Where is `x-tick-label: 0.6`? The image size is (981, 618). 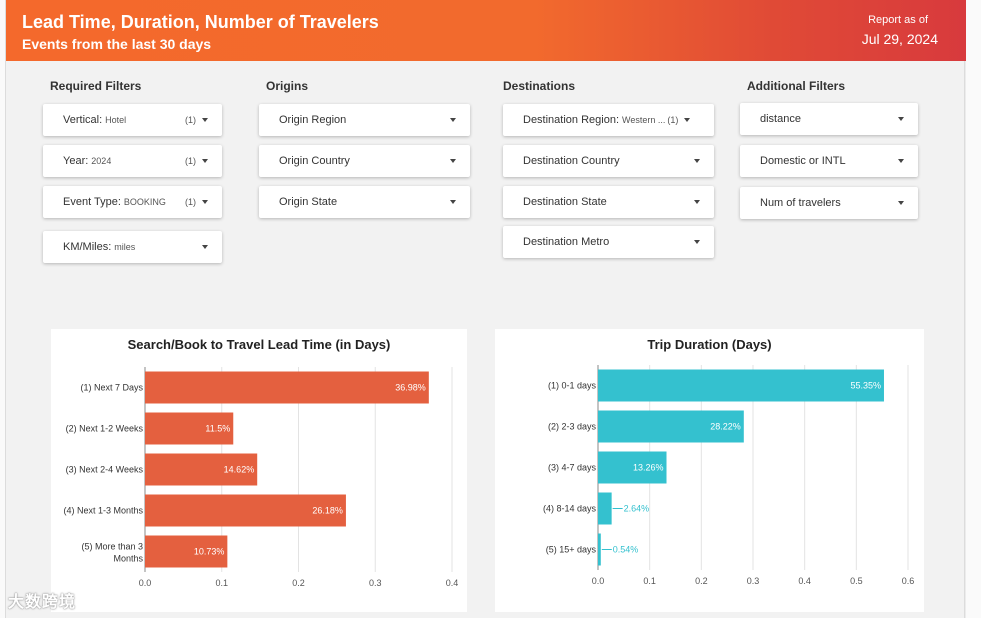
x-tick-label: 0.6 is located at coordinates (908, 581).